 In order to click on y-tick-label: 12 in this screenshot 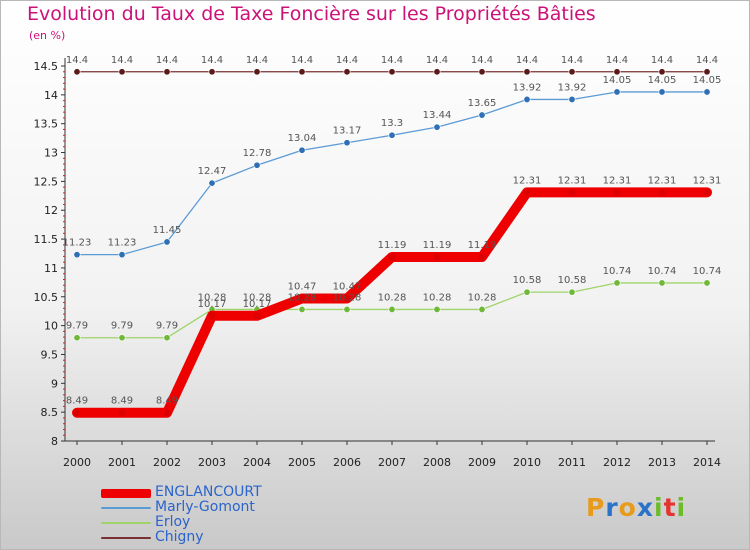, I will do `click(51, 210)`.